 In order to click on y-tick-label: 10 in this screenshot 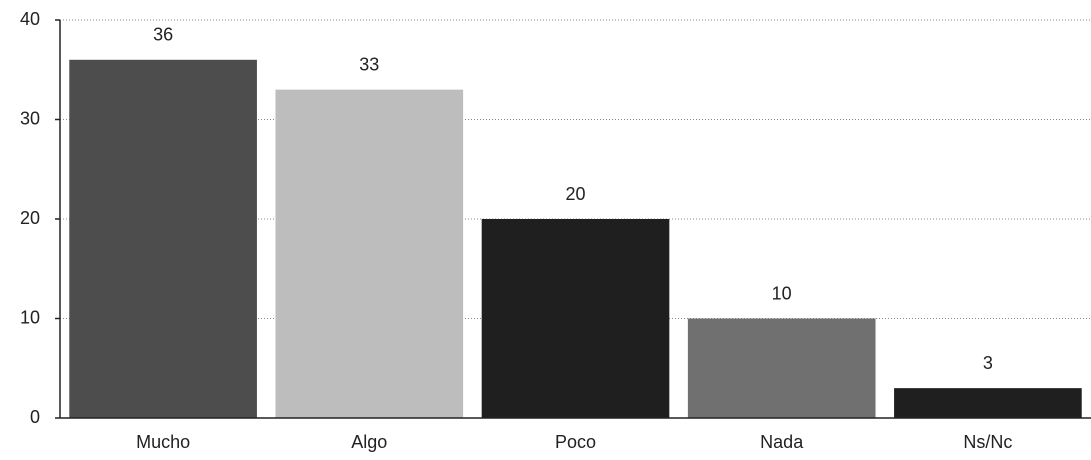, I will do `click(30, 317)`.